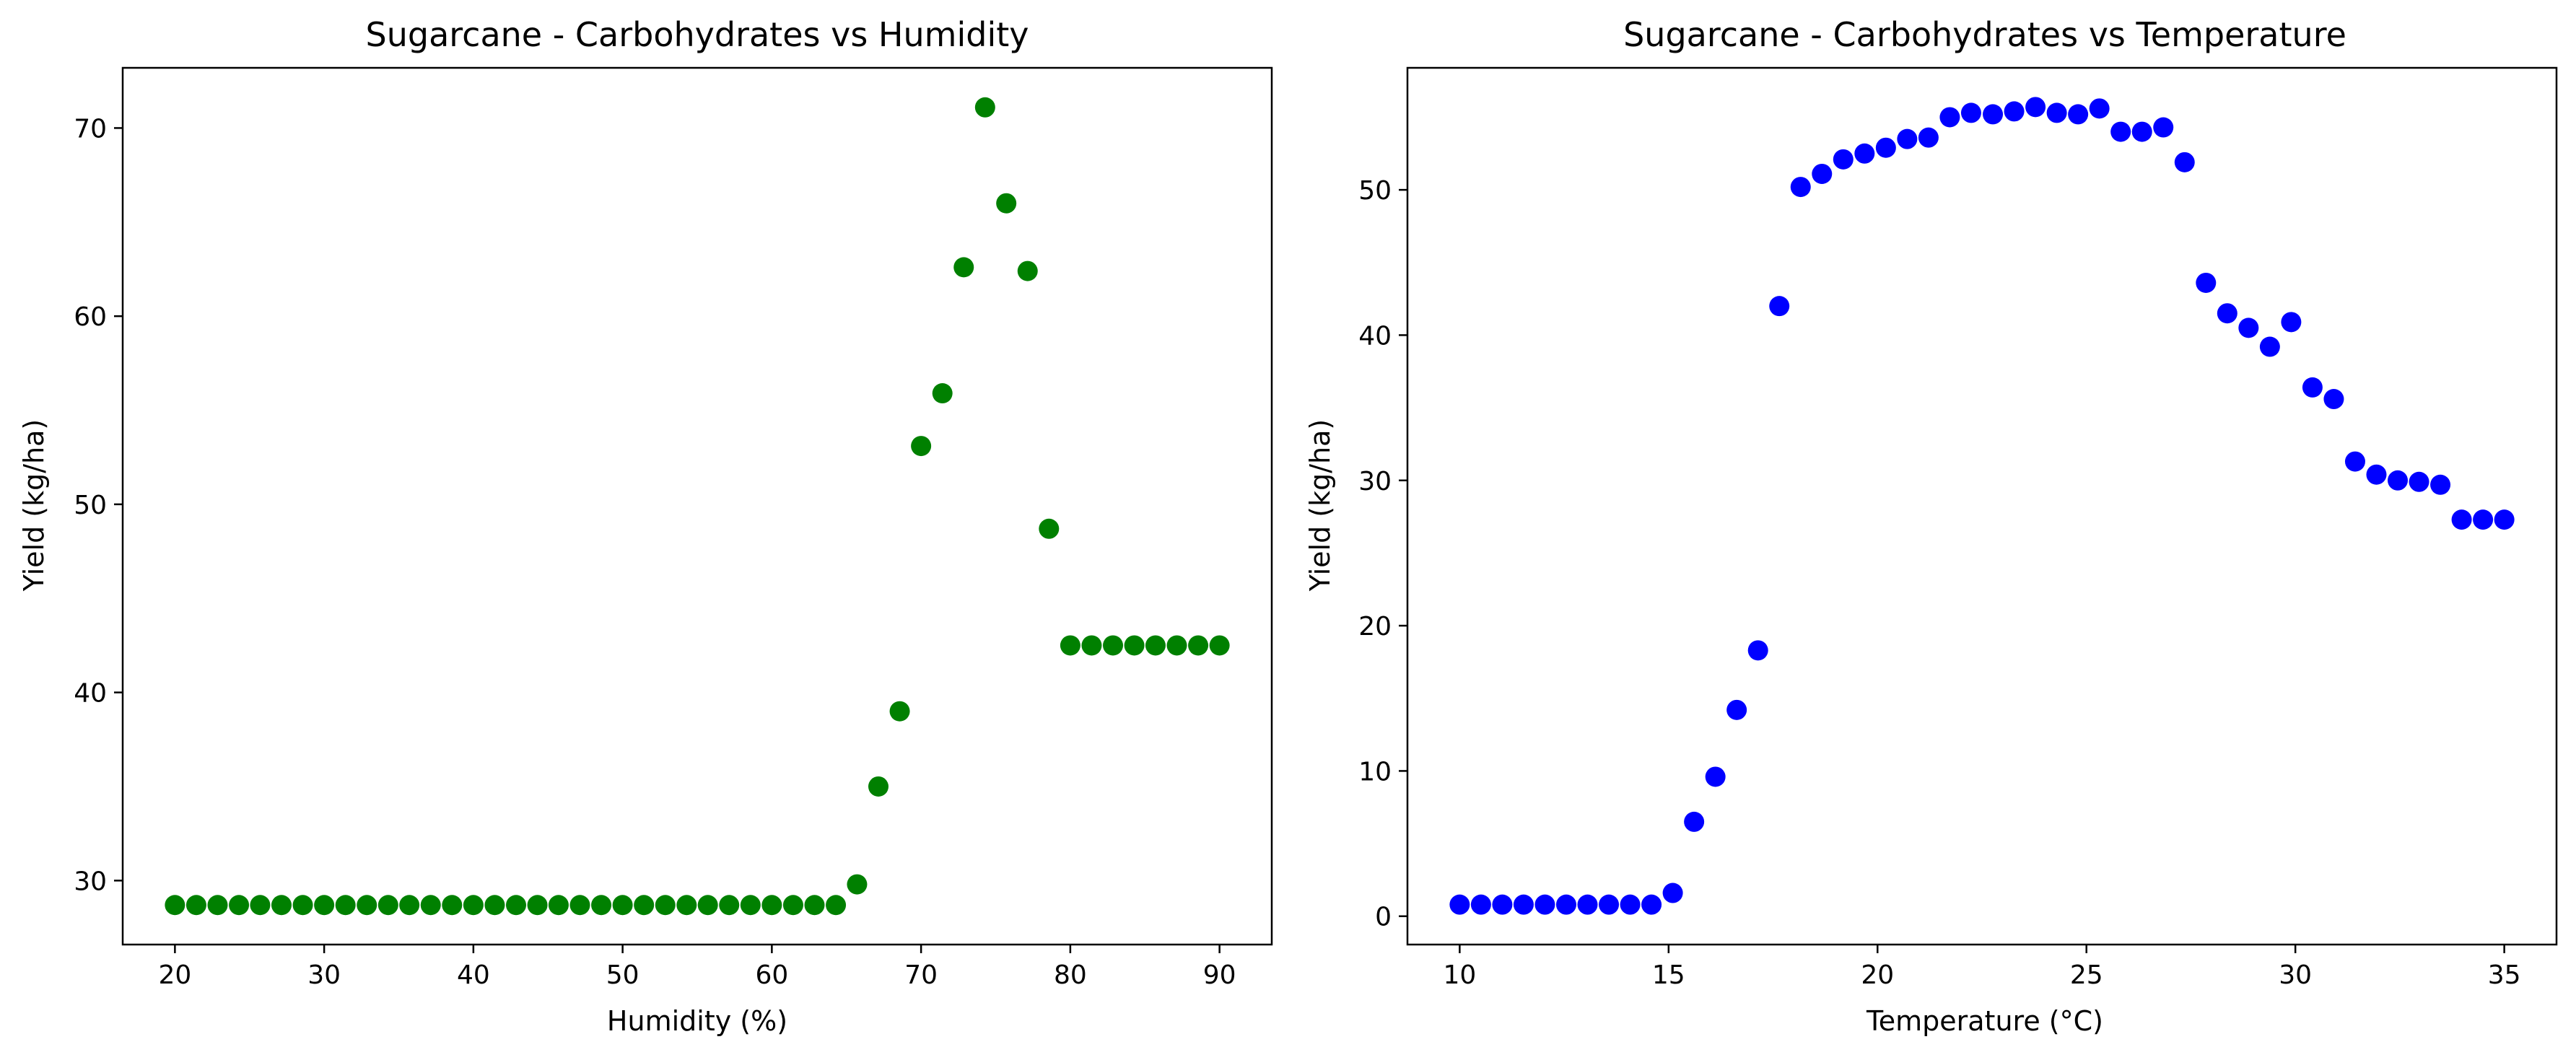 This screenshot has height=1060, width=2576. I want to click on x-tick-label: 70, so click(921, 975).